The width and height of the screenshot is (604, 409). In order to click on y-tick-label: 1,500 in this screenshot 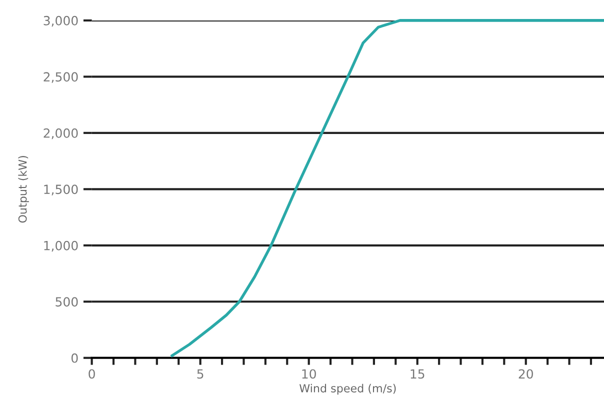, I will do `click(61, 190)`.